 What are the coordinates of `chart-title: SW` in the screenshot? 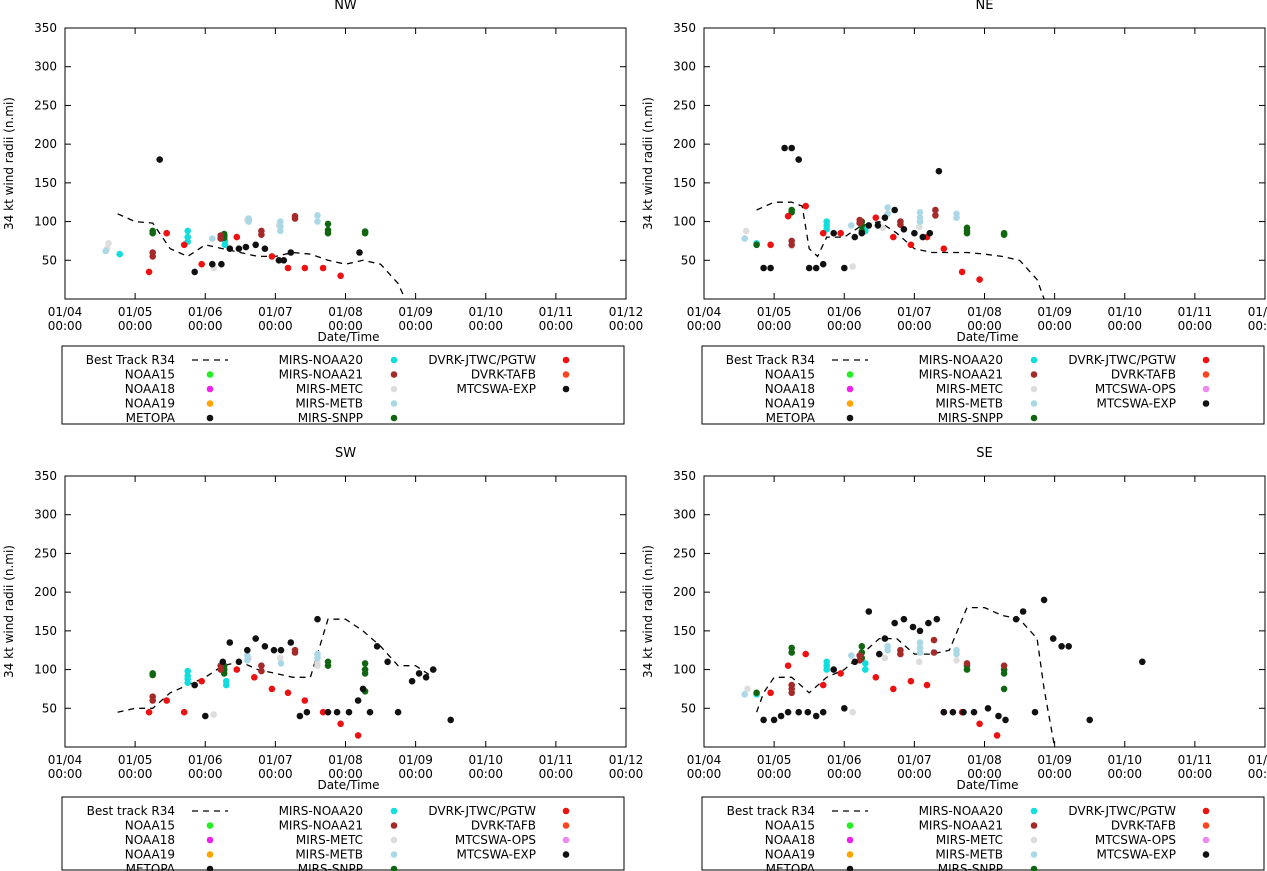 It's located at (345, 453).